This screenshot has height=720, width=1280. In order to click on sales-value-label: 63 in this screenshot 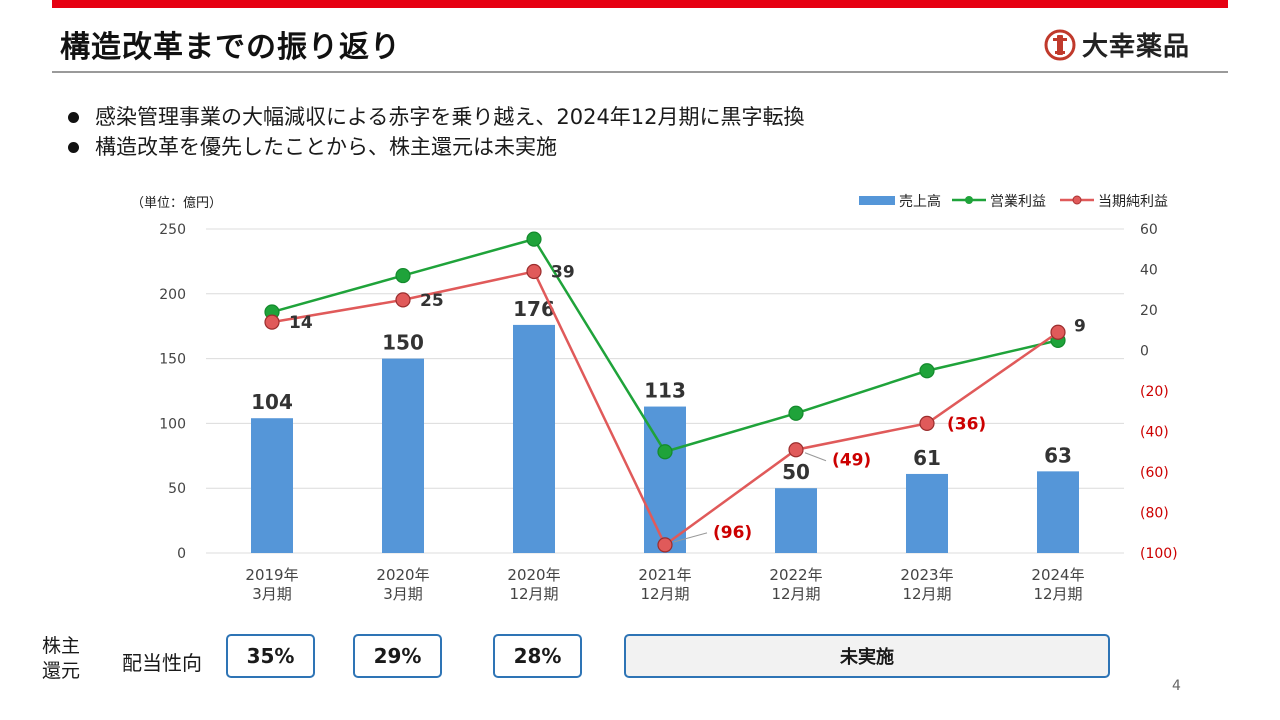, I will do `click(1058, 455)`.